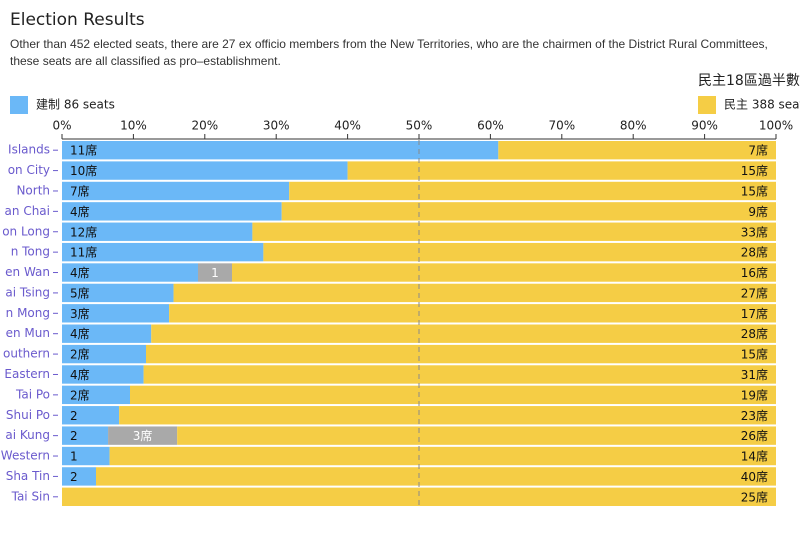 This screenshot has height=556, width=800. What do you see at coordinates (754, 292) in the screenshot?
I see `value-label: 27席` at bounding box center [754, 292].